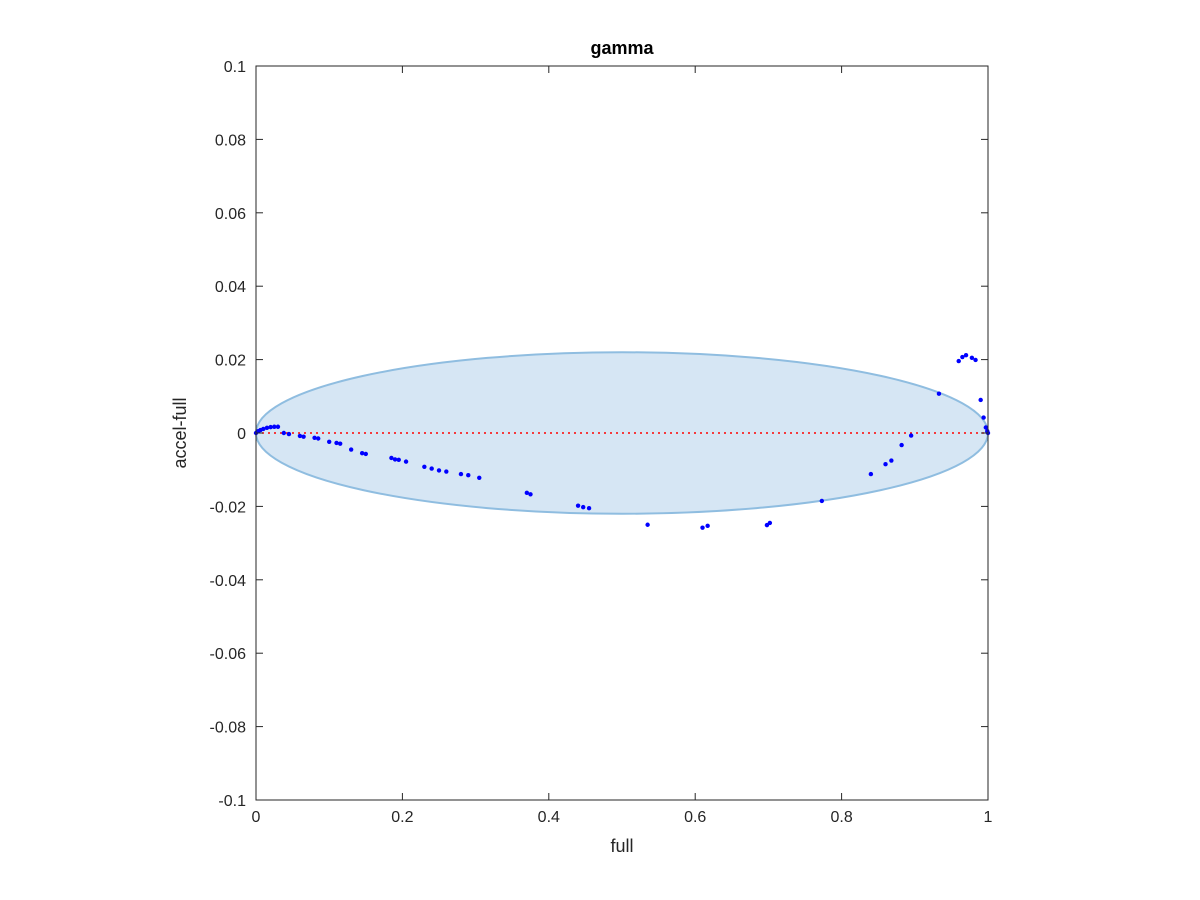 This screenshot has height=900, width=1200. Describe the element at coordinates (841, 817) in the screenshot. I see `x-tick-label: 0.8` at that location.